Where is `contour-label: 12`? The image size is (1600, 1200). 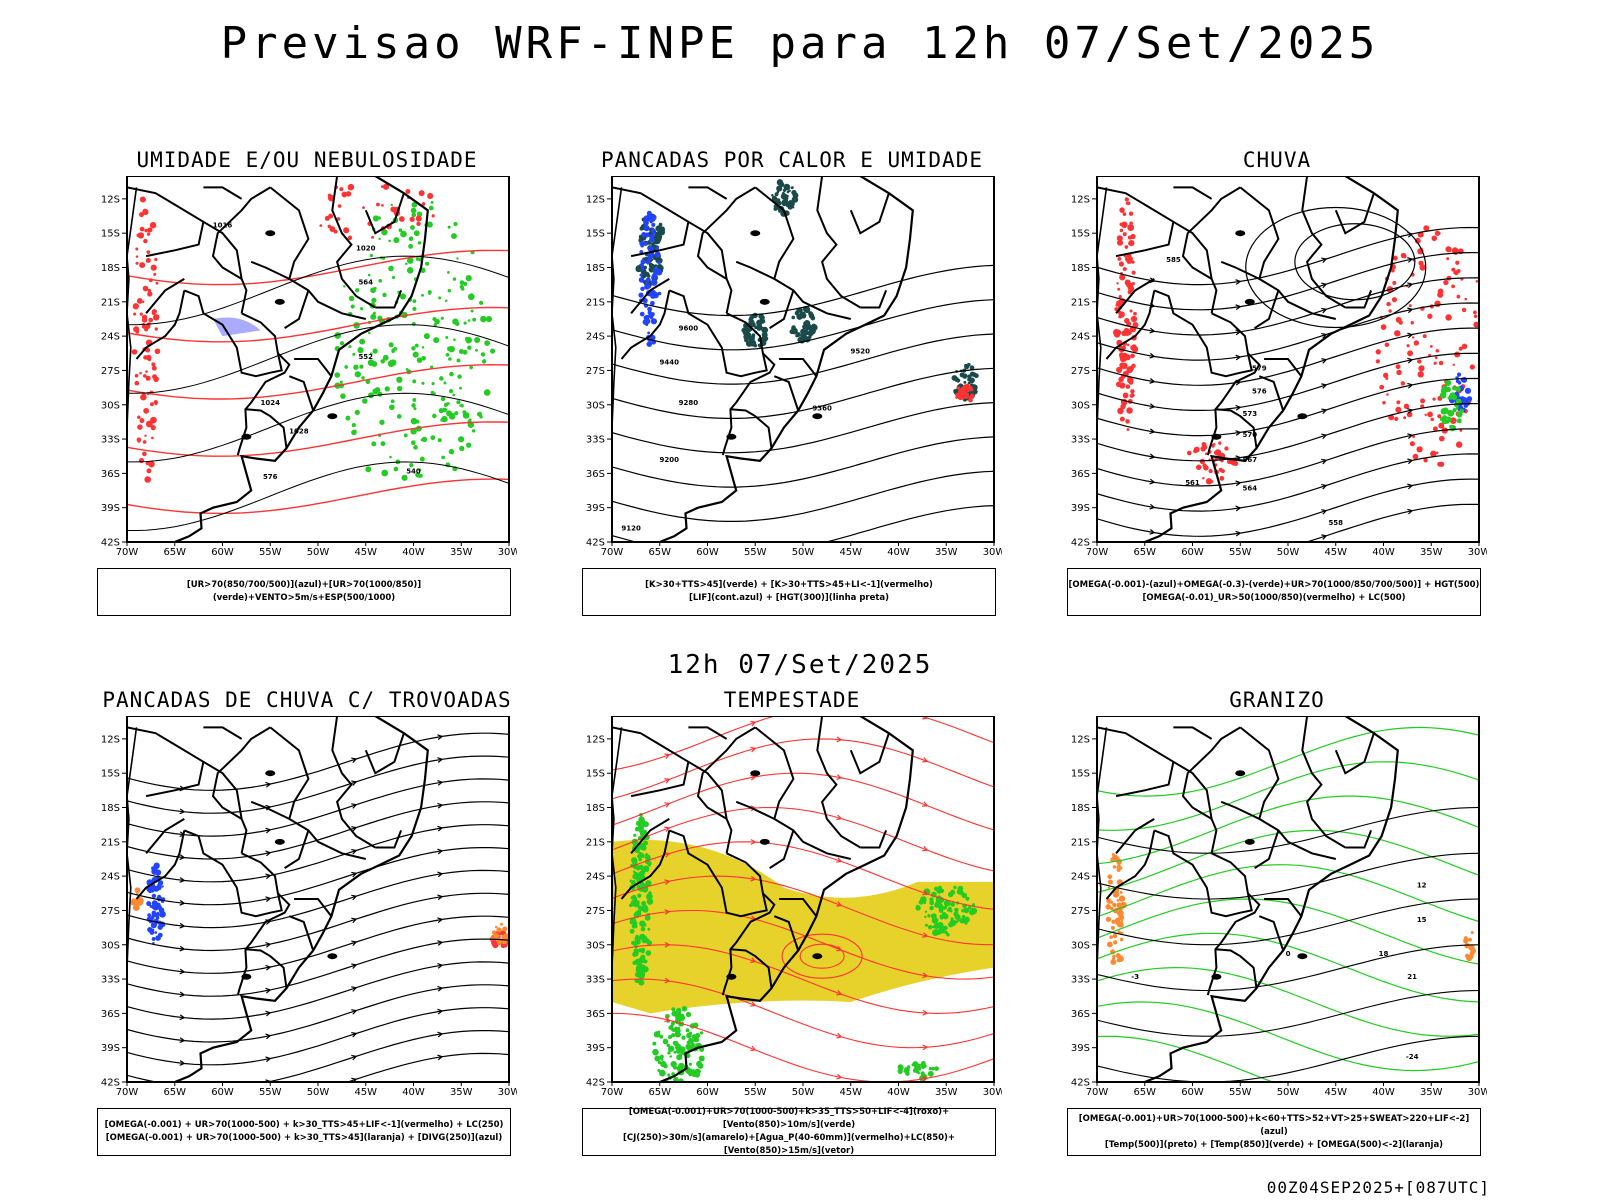 contour-label: 12 is located at coordinates (1422, 886).